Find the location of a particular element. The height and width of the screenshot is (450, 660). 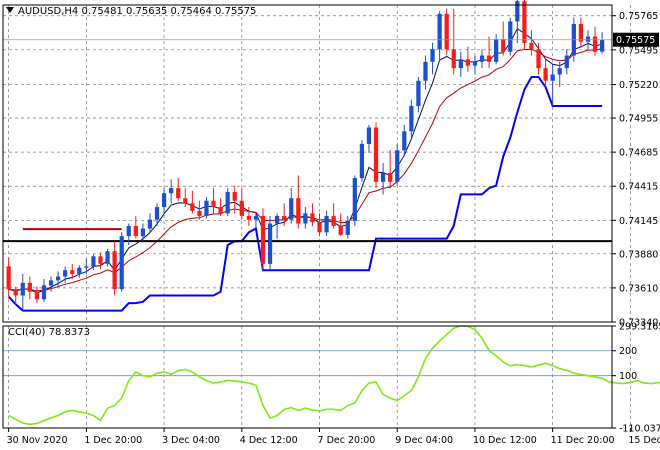

time-tick-label: 3 Dec 04:00 is located at coordinates (191, 440).